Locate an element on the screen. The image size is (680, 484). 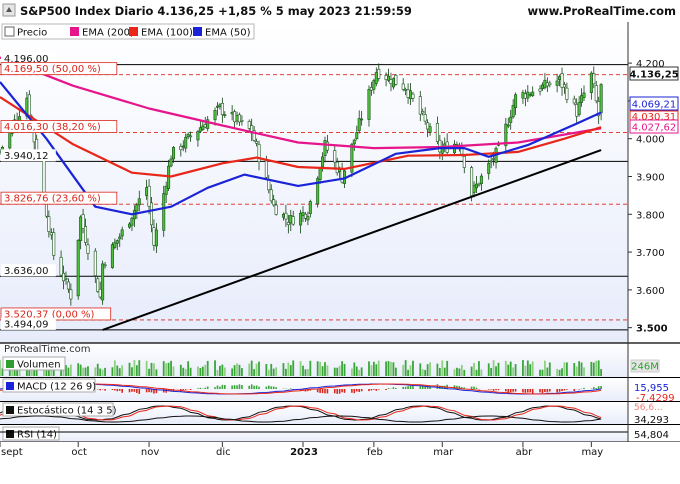
volume-title-box: Volumen is located at coordinates (34, 364).